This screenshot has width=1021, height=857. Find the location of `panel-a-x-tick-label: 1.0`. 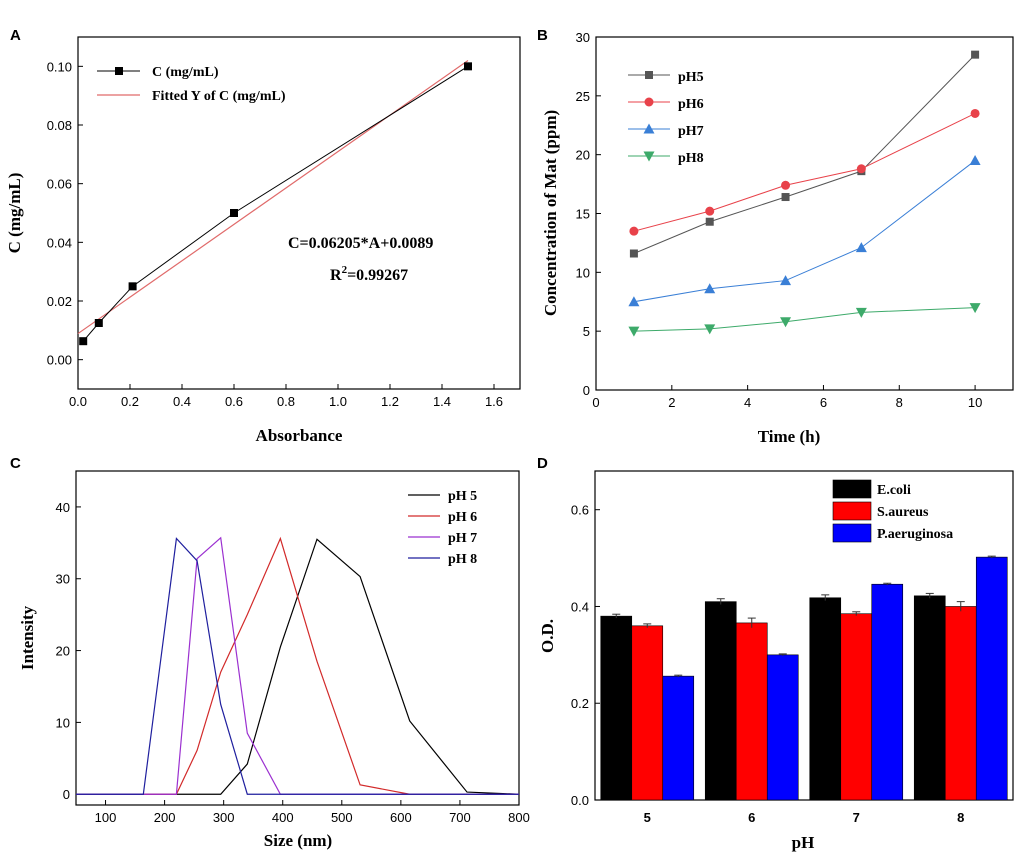

panel-a-x-tick-label: 1.0 is located at coordinates (338, 401).